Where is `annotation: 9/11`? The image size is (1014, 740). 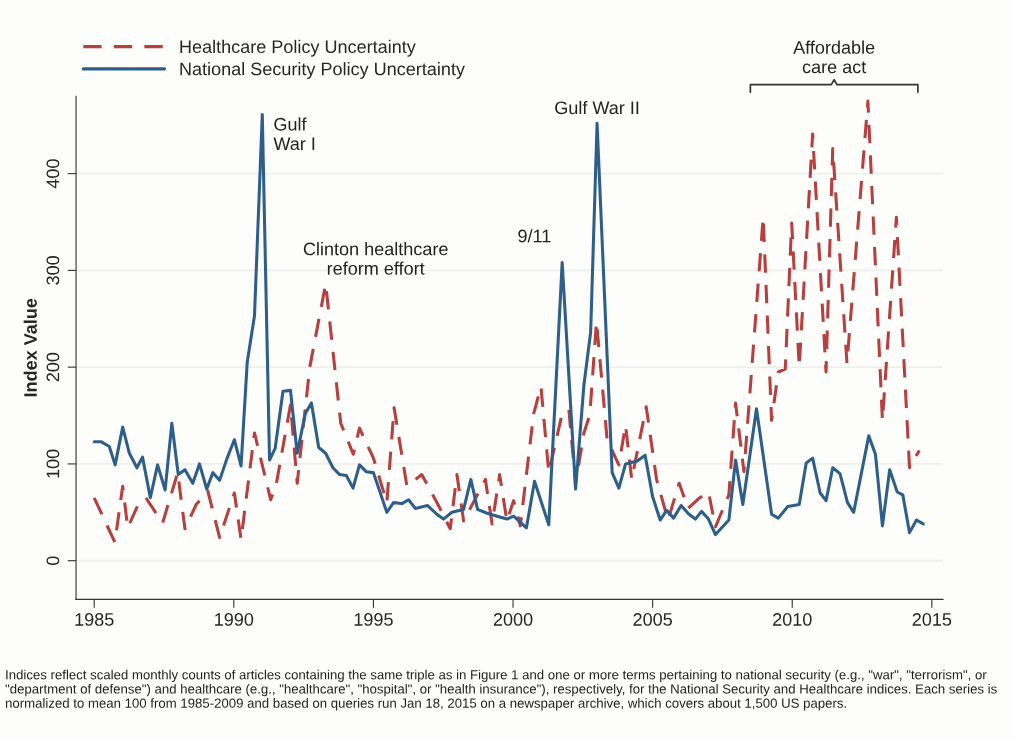
annotation: 9/11 is located at coordinates (534, 236).